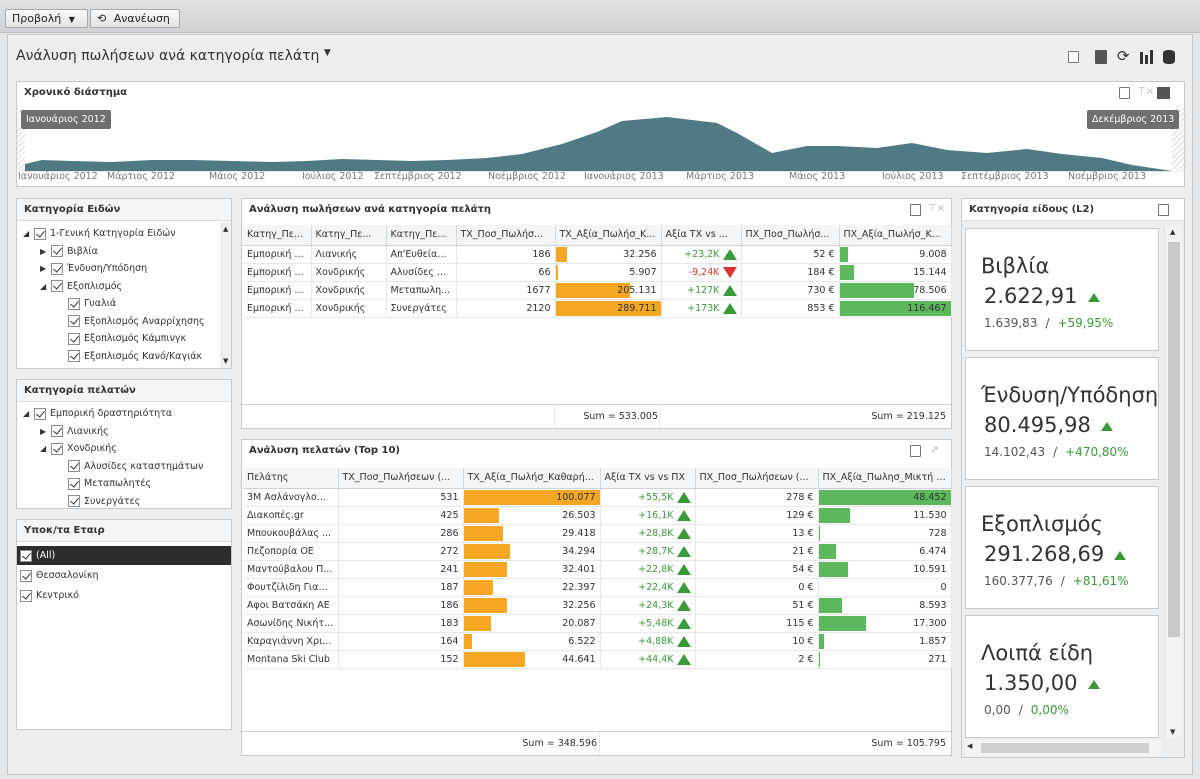 This screenshot has height=779, width=1200. I want to click on database-icon, so click(1169, 57).